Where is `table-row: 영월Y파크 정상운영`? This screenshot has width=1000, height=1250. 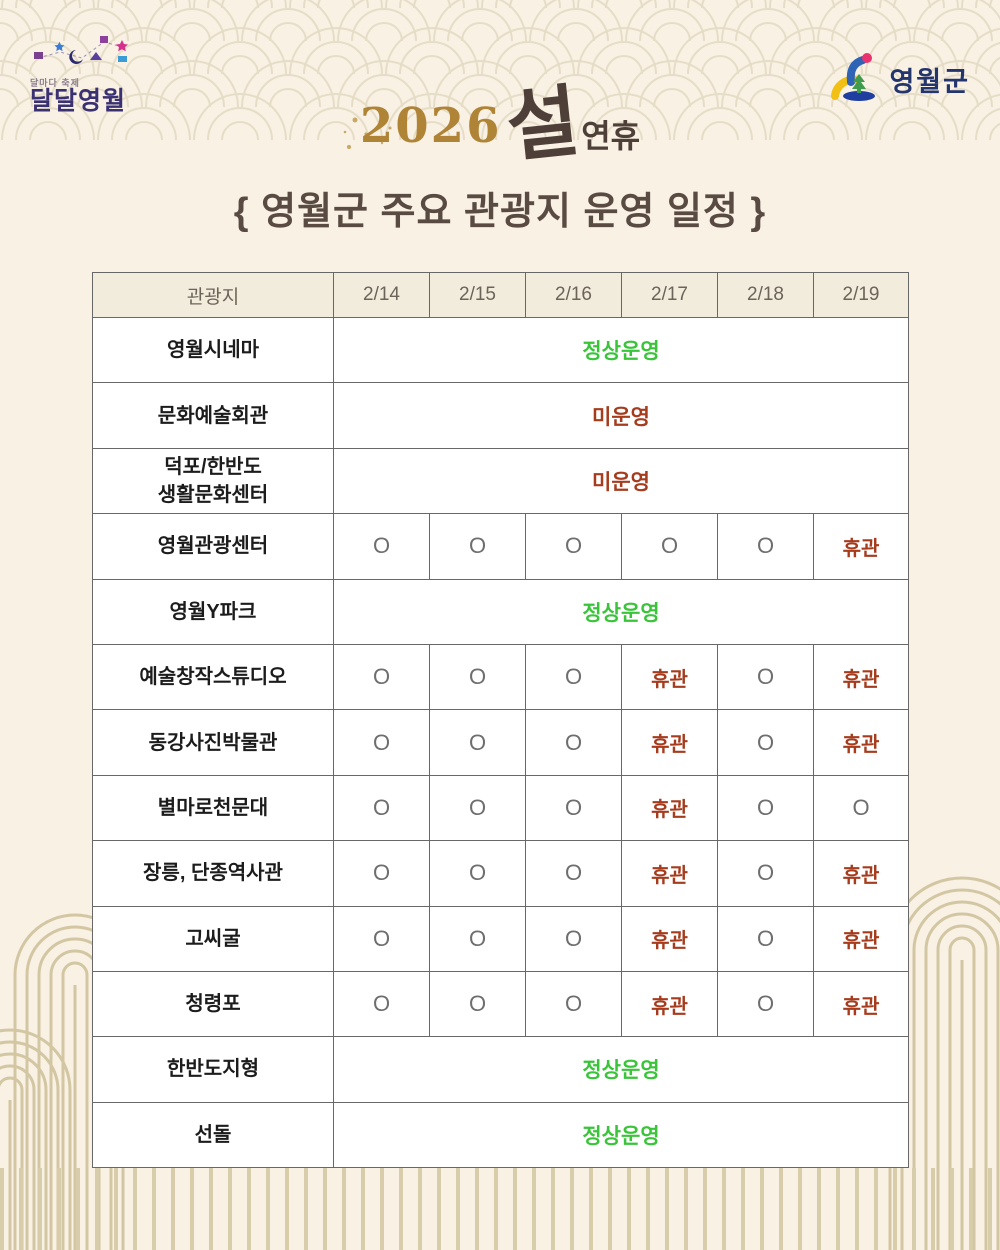
table-row: 영월Y파크 정상운영 is located at coordinates (500, 611).